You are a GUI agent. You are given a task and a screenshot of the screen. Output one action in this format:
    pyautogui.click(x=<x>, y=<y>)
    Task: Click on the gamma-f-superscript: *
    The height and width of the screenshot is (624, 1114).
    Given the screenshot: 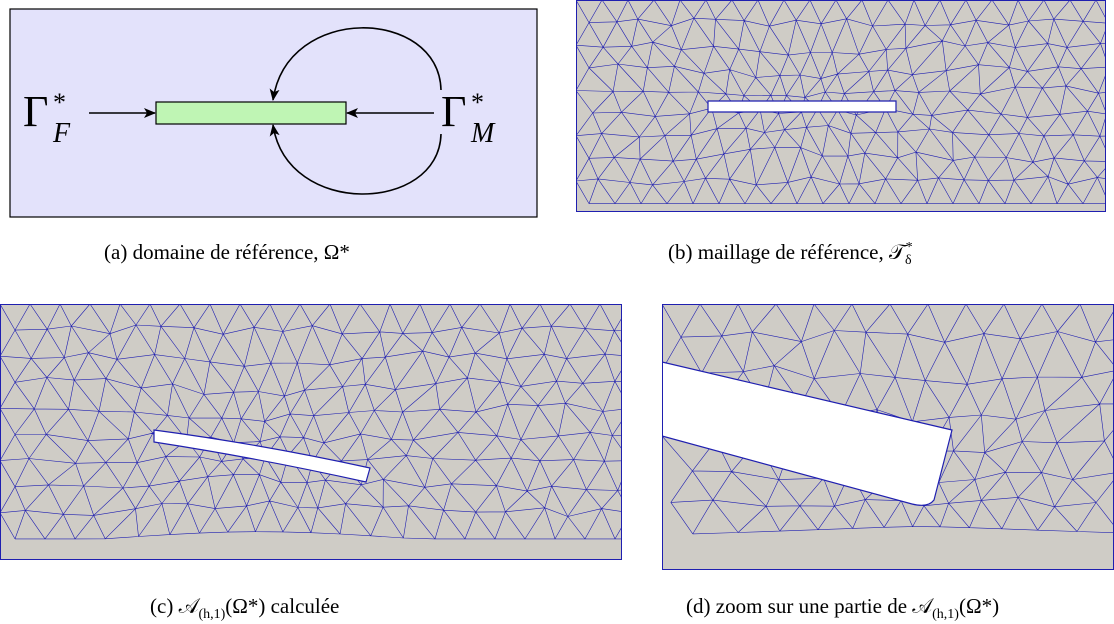 What is the action you would take?
    pyautogui.click(x=59, y=102)
    